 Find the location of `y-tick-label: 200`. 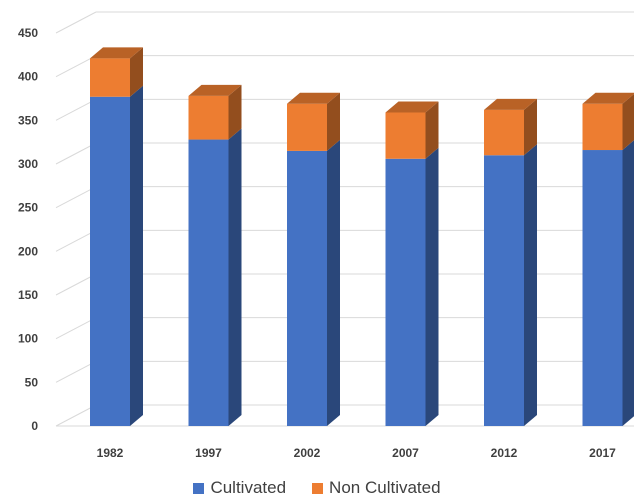

y-tick-label: 200 is located at coordinates (28, 251).